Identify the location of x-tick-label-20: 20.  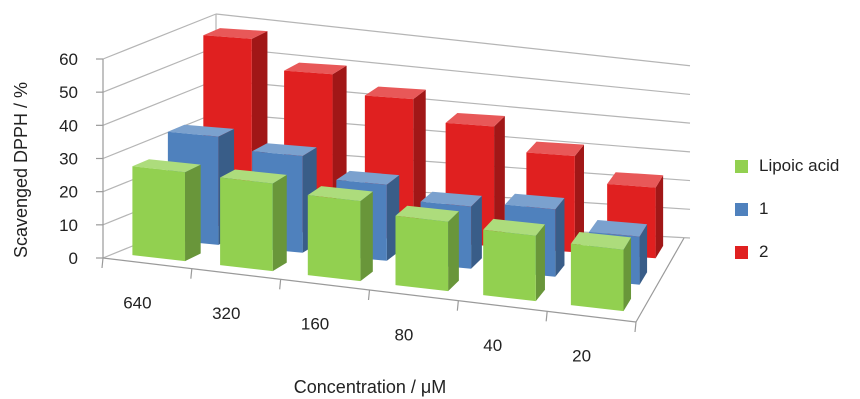
(581, 356).